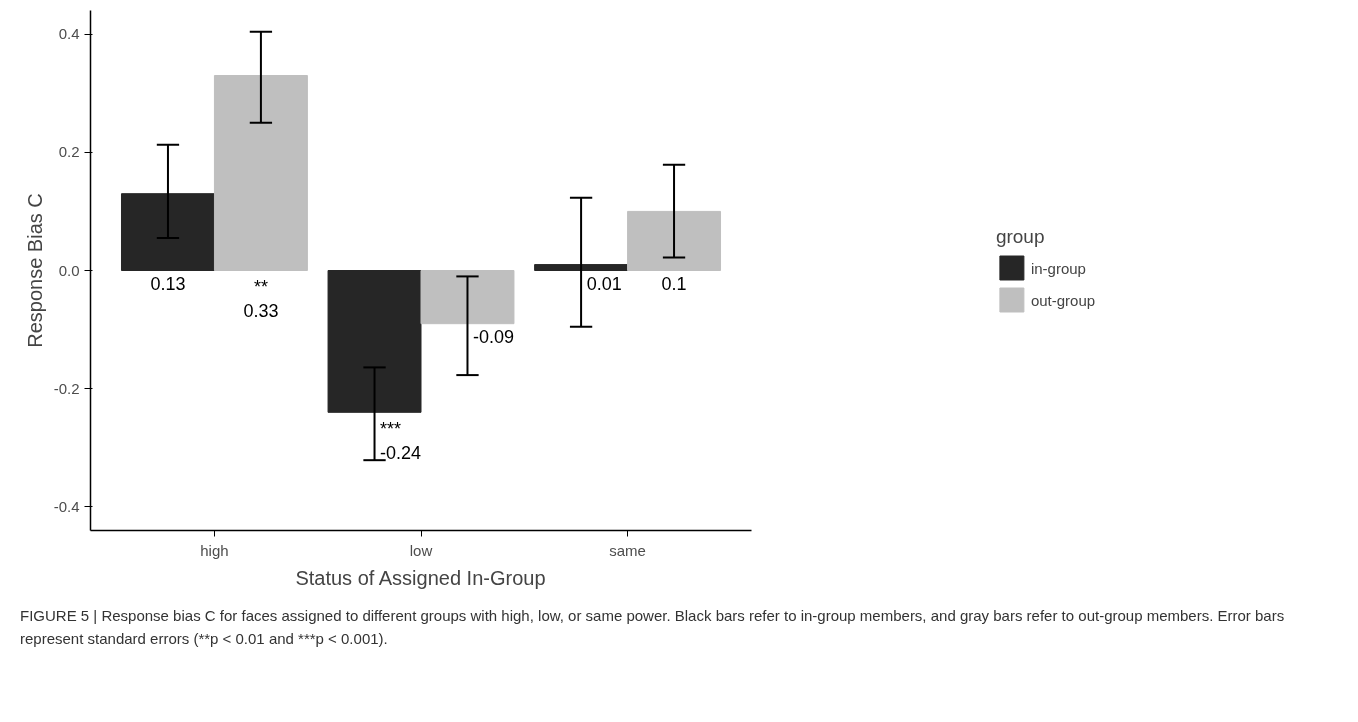 This screenshot has height=722, width=1358. What do you see at coordinates (627, 550) in the screenshot?
I see `x-tick-label: same` at bounding box center [627, 550].